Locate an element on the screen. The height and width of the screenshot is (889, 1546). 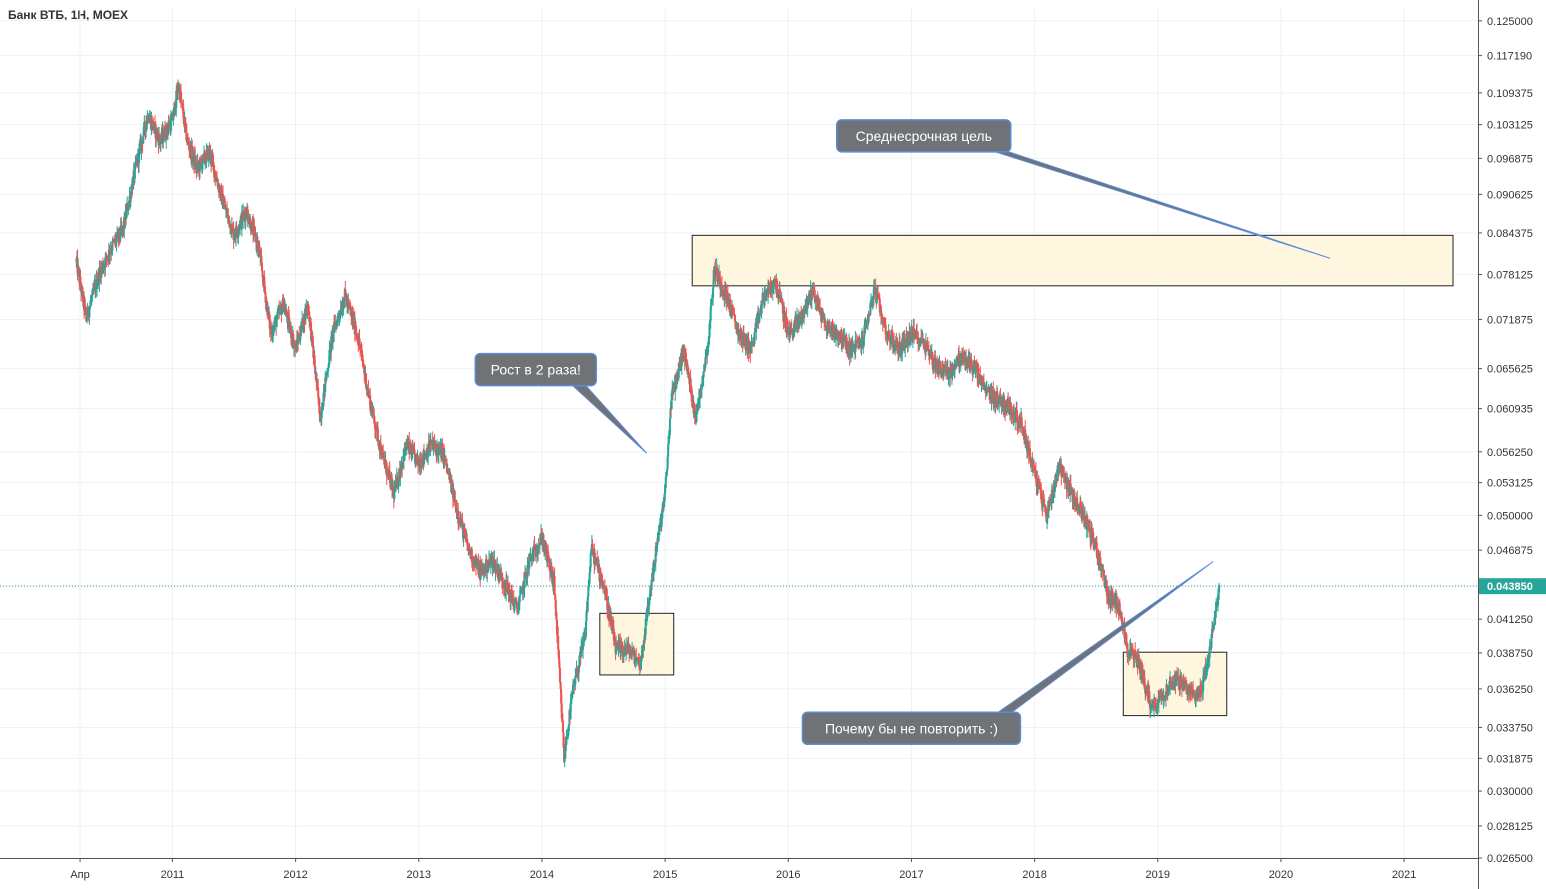
time-tick-label: 2011 is located at coordinates (173, 875).